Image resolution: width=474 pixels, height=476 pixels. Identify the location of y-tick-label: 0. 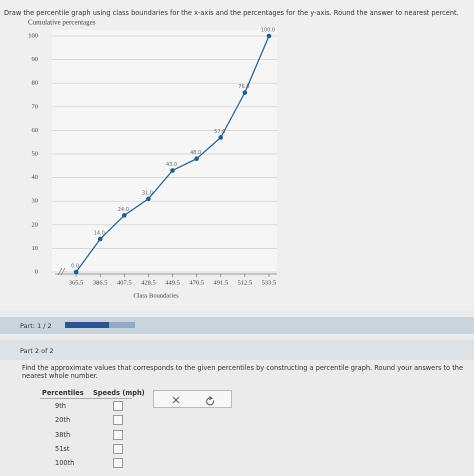
(36, 271).